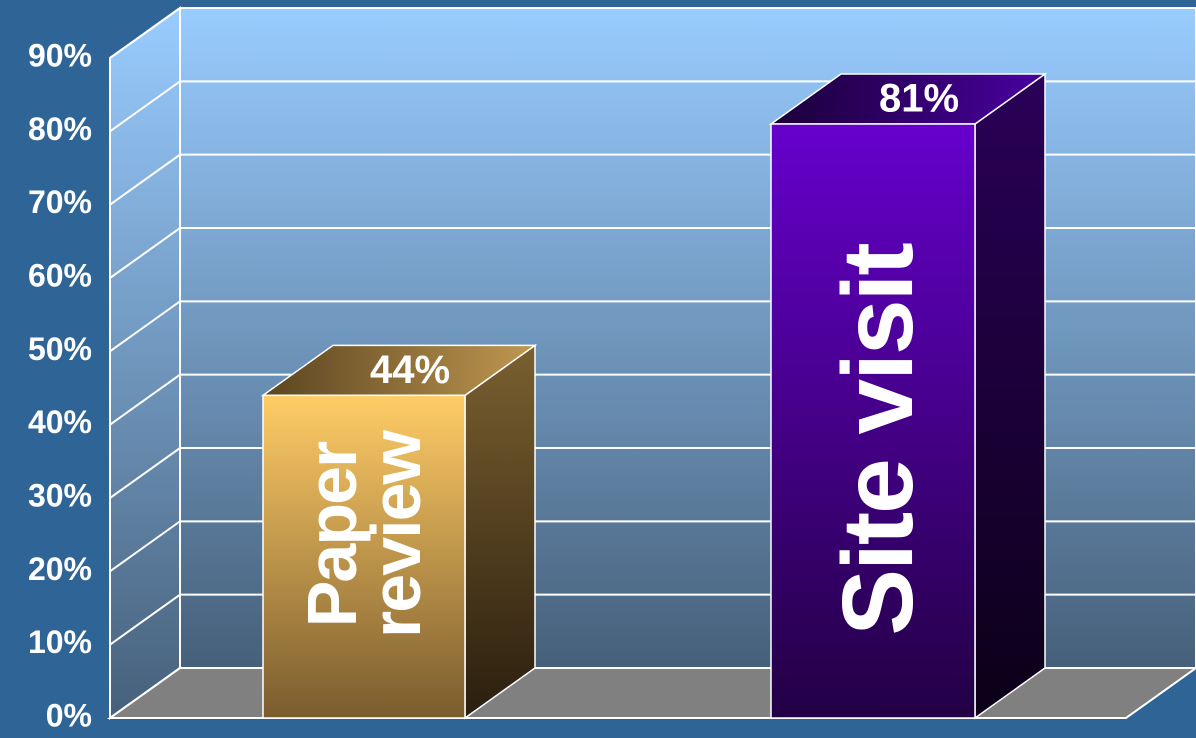 The height and width of the screenshot is (738, 1196). What do you see at coordinates (145, 363) in the screenshot?
I see `side-wall` at bounding box center [145, 363].